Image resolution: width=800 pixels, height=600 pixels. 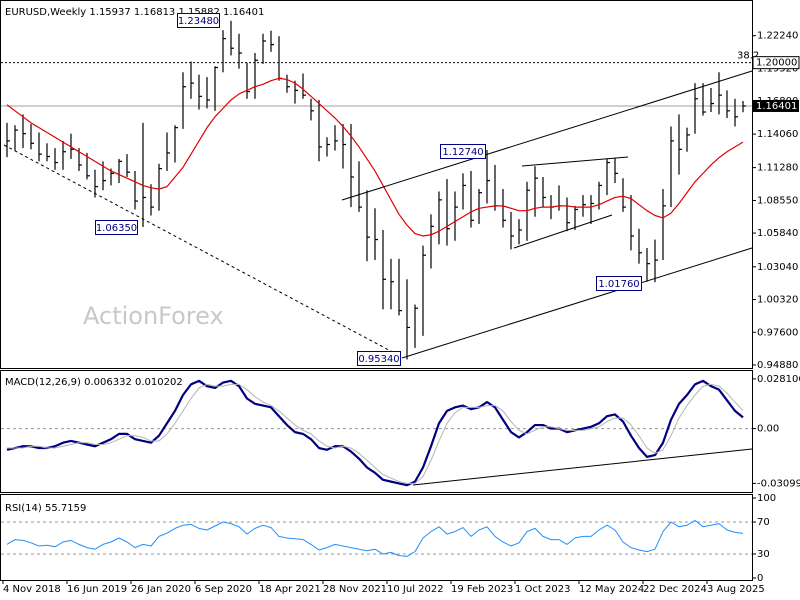 I want to click on annotation: 1.23480, so click(x=198, y=21).